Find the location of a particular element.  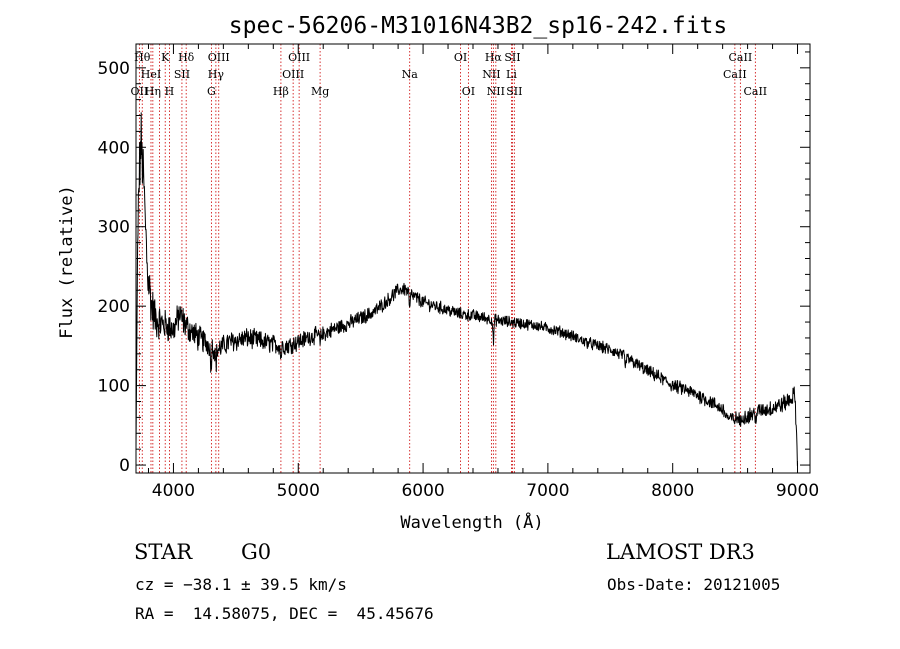

emission-line-label: Na is located at coordinates (410, 74).